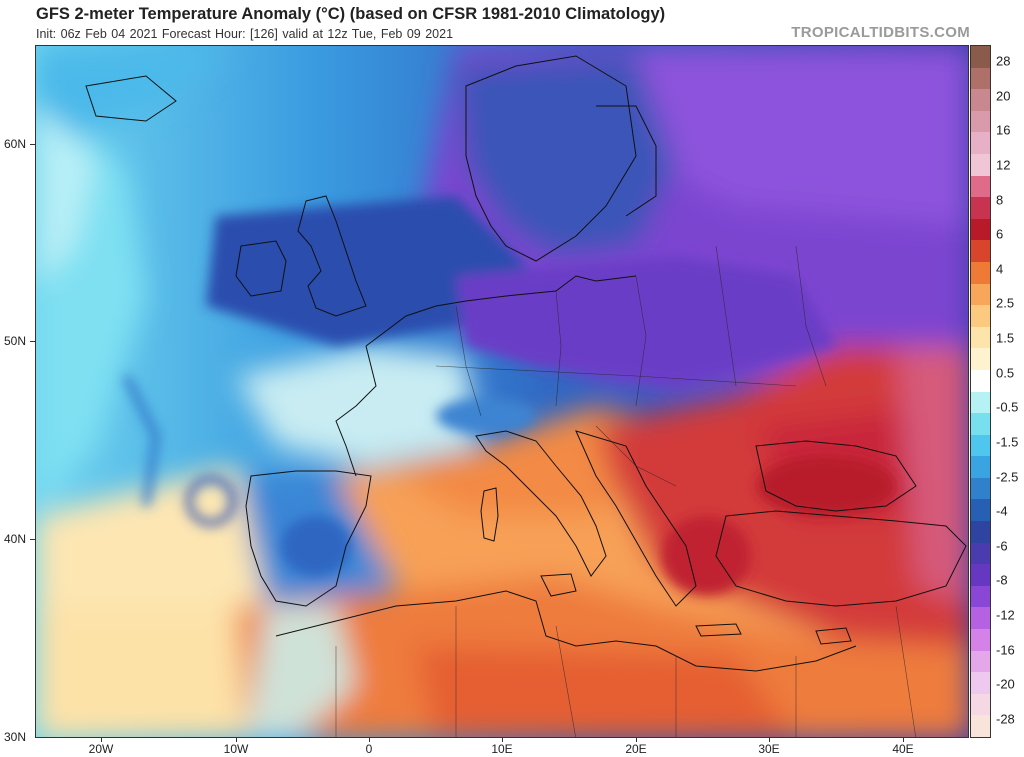  Describe the element at coordinates (1005, 615) in the screenshot. I see `colorbar-label: -12` at that location.